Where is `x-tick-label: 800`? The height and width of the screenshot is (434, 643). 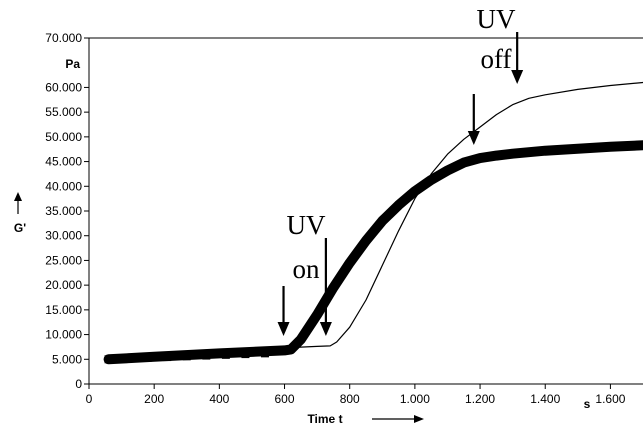 x-tick-label: 800 is located at coordinates (350, 399).